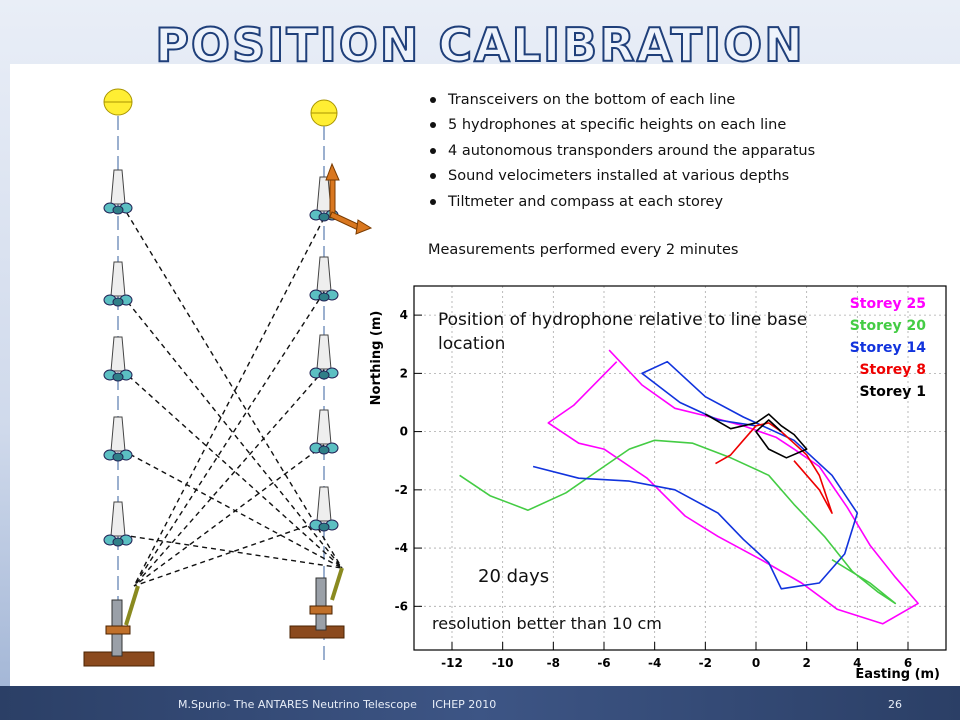 Image resolution: width=960 pixels, height=720 pixels. Describe the element at coordinates (621, 202) in the screenshot. I see `bullet-item: Tiltmeter and compass at each storey` at that location.